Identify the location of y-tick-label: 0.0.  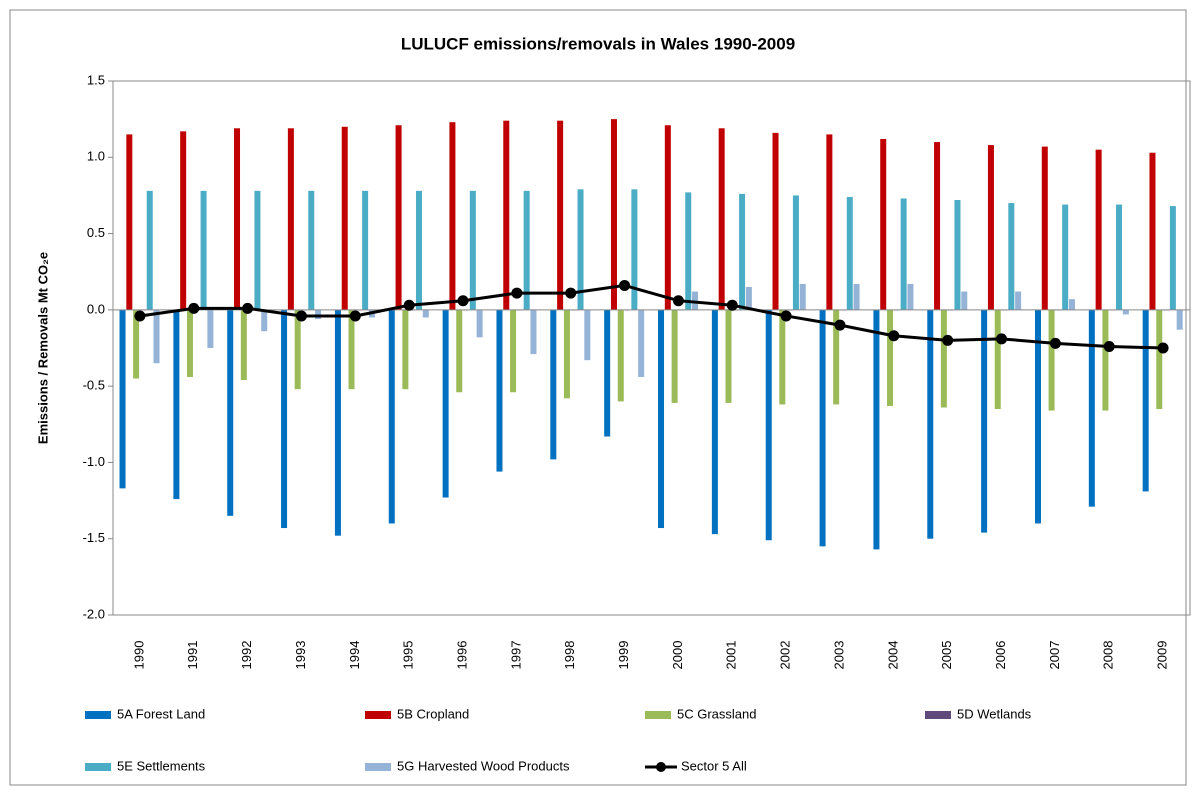
(96, 308).